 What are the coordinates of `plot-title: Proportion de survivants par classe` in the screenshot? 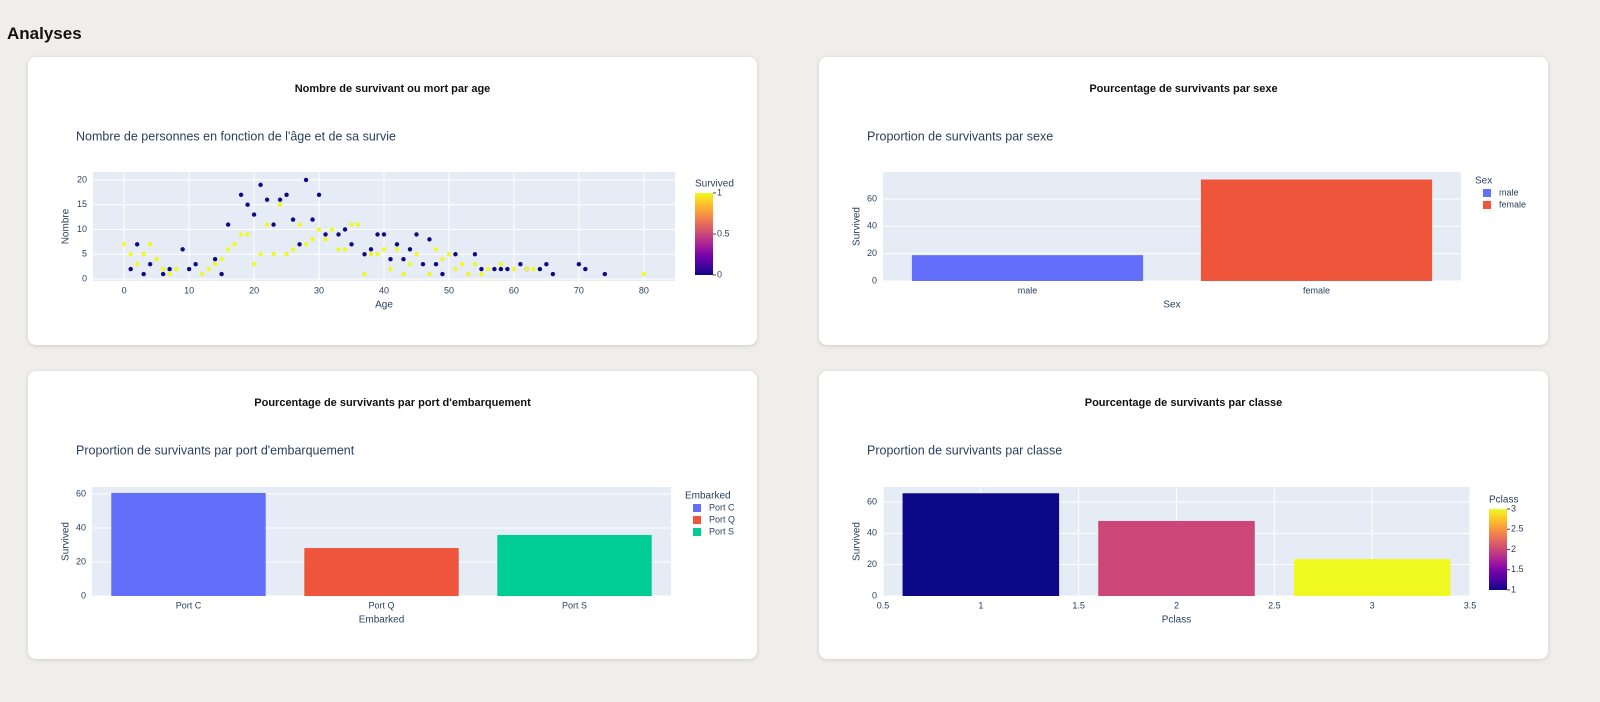 It's located at (964, 450).